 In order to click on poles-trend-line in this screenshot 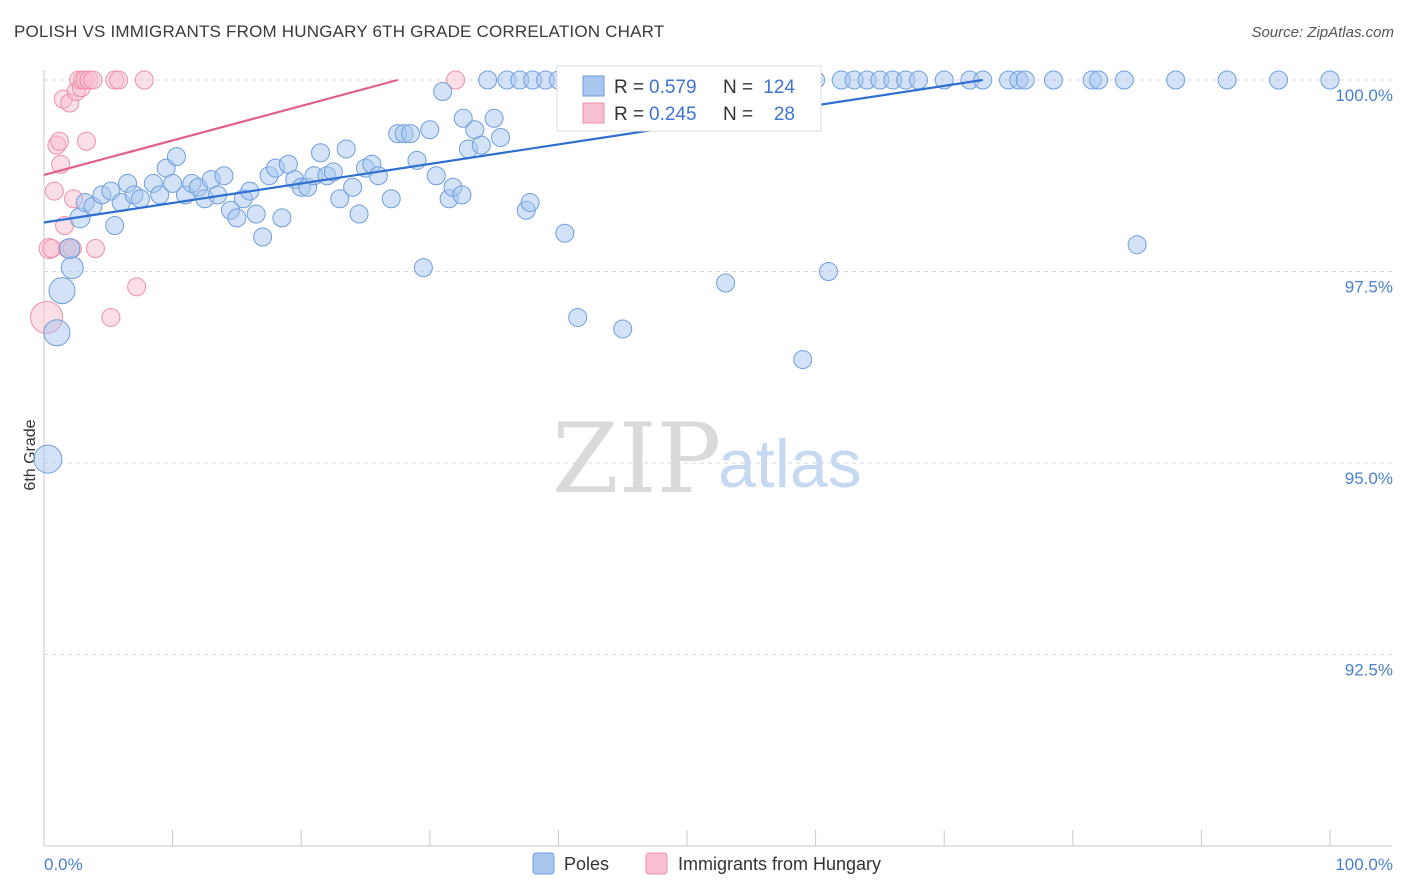, I will do `click(513, 151)`.